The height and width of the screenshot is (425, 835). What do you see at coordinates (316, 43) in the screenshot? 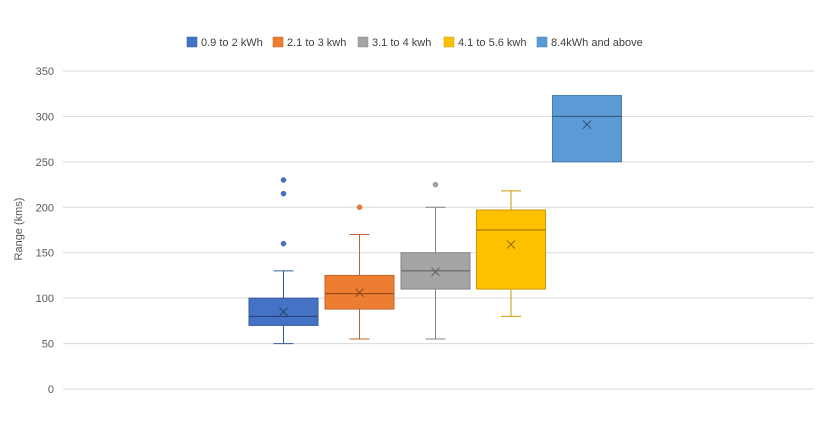
I see `legend-label: 2.1 to 3 kwh` at bounding box center [316, 43].